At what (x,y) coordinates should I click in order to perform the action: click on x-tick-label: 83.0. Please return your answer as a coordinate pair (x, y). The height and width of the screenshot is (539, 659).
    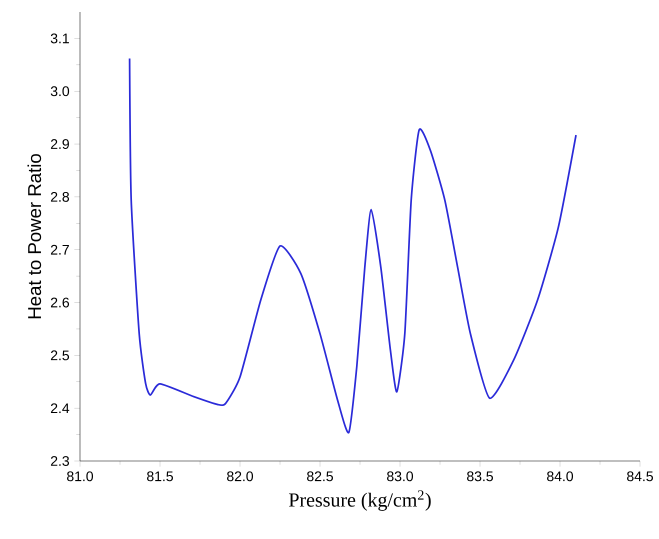
    Looking at the image, I should click on (400, 476).